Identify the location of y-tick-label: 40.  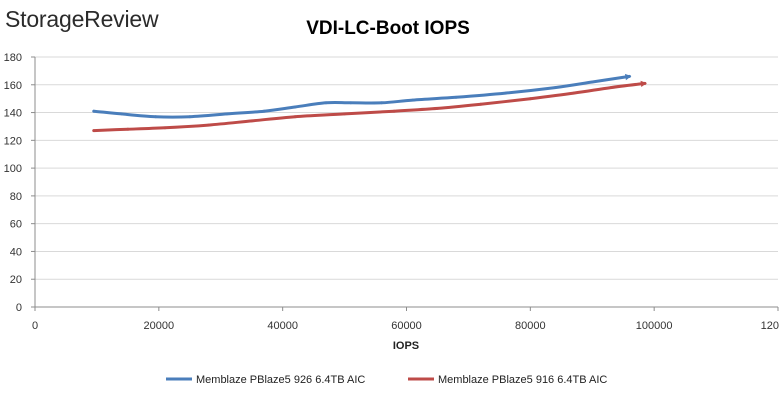
(16, 252).